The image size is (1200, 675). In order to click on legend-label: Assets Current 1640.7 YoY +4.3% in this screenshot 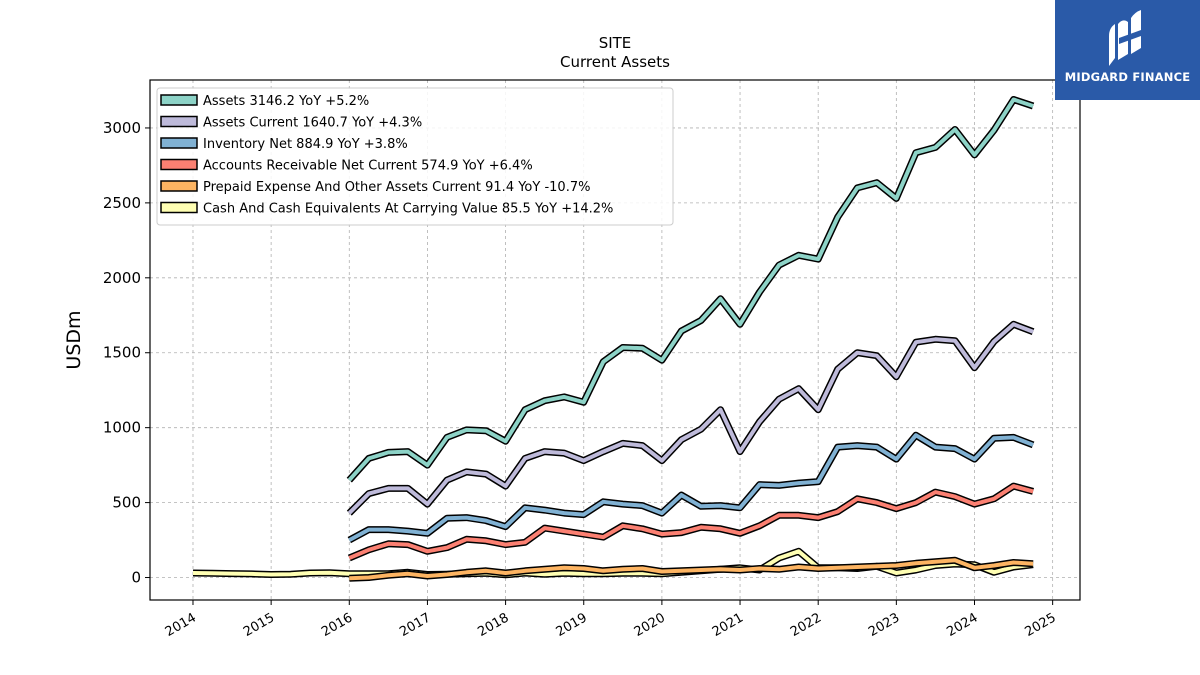, I will do `click(312, 123)`.